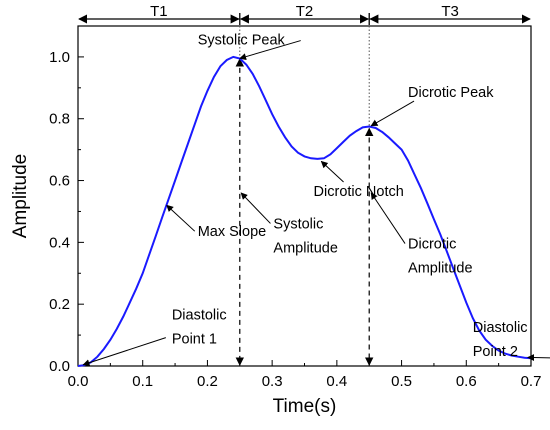  I want to click on systolic-peak-label: Systolic Peak, so click(242, 41).